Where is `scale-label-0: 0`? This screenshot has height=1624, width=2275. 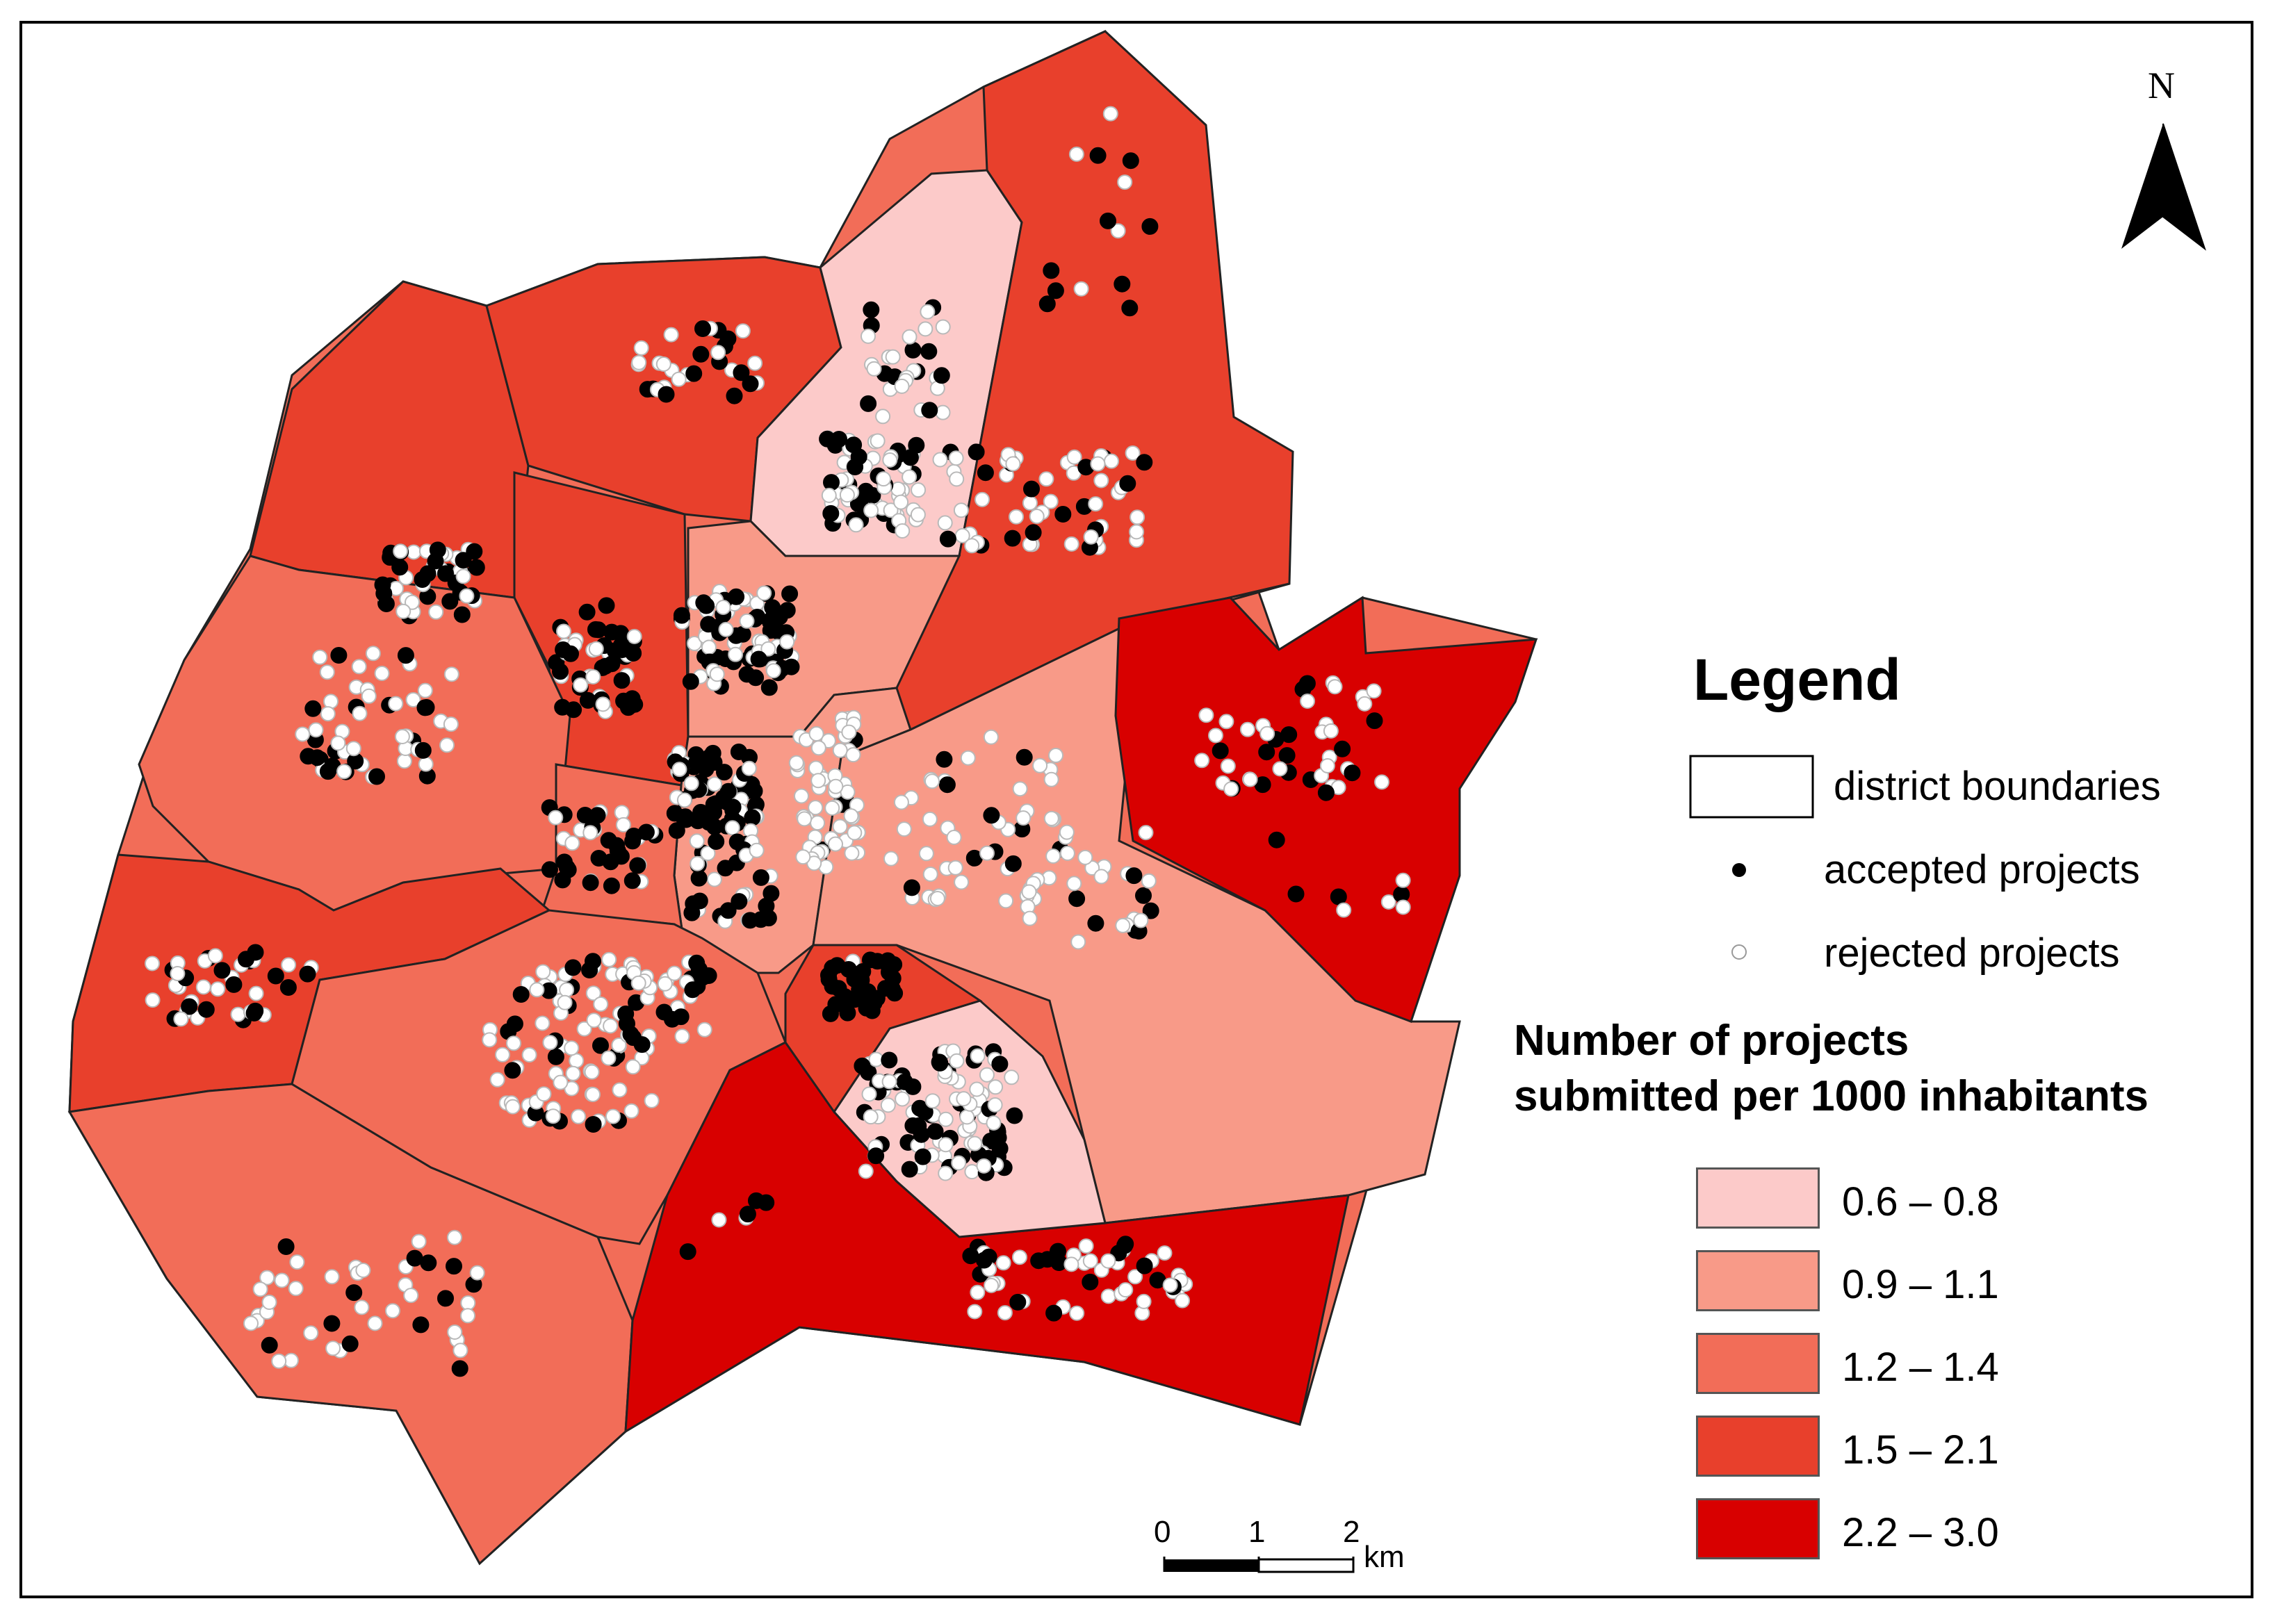
scale-label-0: 0 is located at coordinates (1162, 1532).